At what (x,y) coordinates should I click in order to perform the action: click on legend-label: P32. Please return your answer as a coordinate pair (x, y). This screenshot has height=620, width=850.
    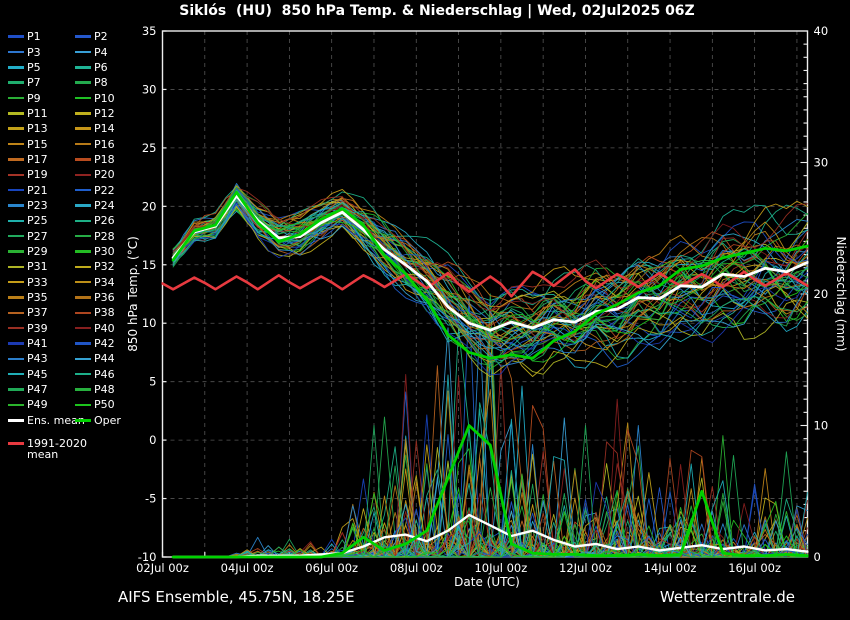
    Looking at the image, I should click on (104, 267).